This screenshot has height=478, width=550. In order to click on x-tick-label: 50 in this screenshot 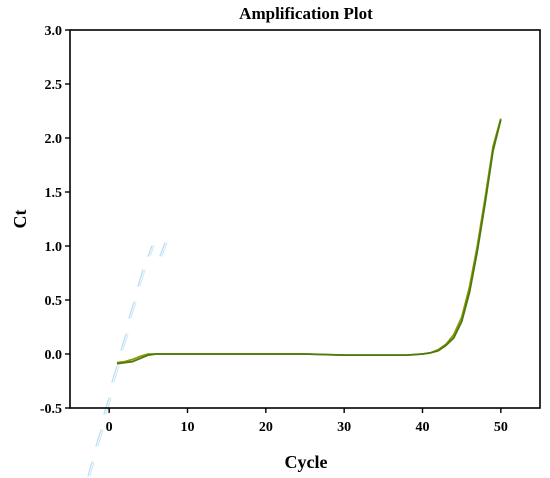, I will do `click(501, 427)`.